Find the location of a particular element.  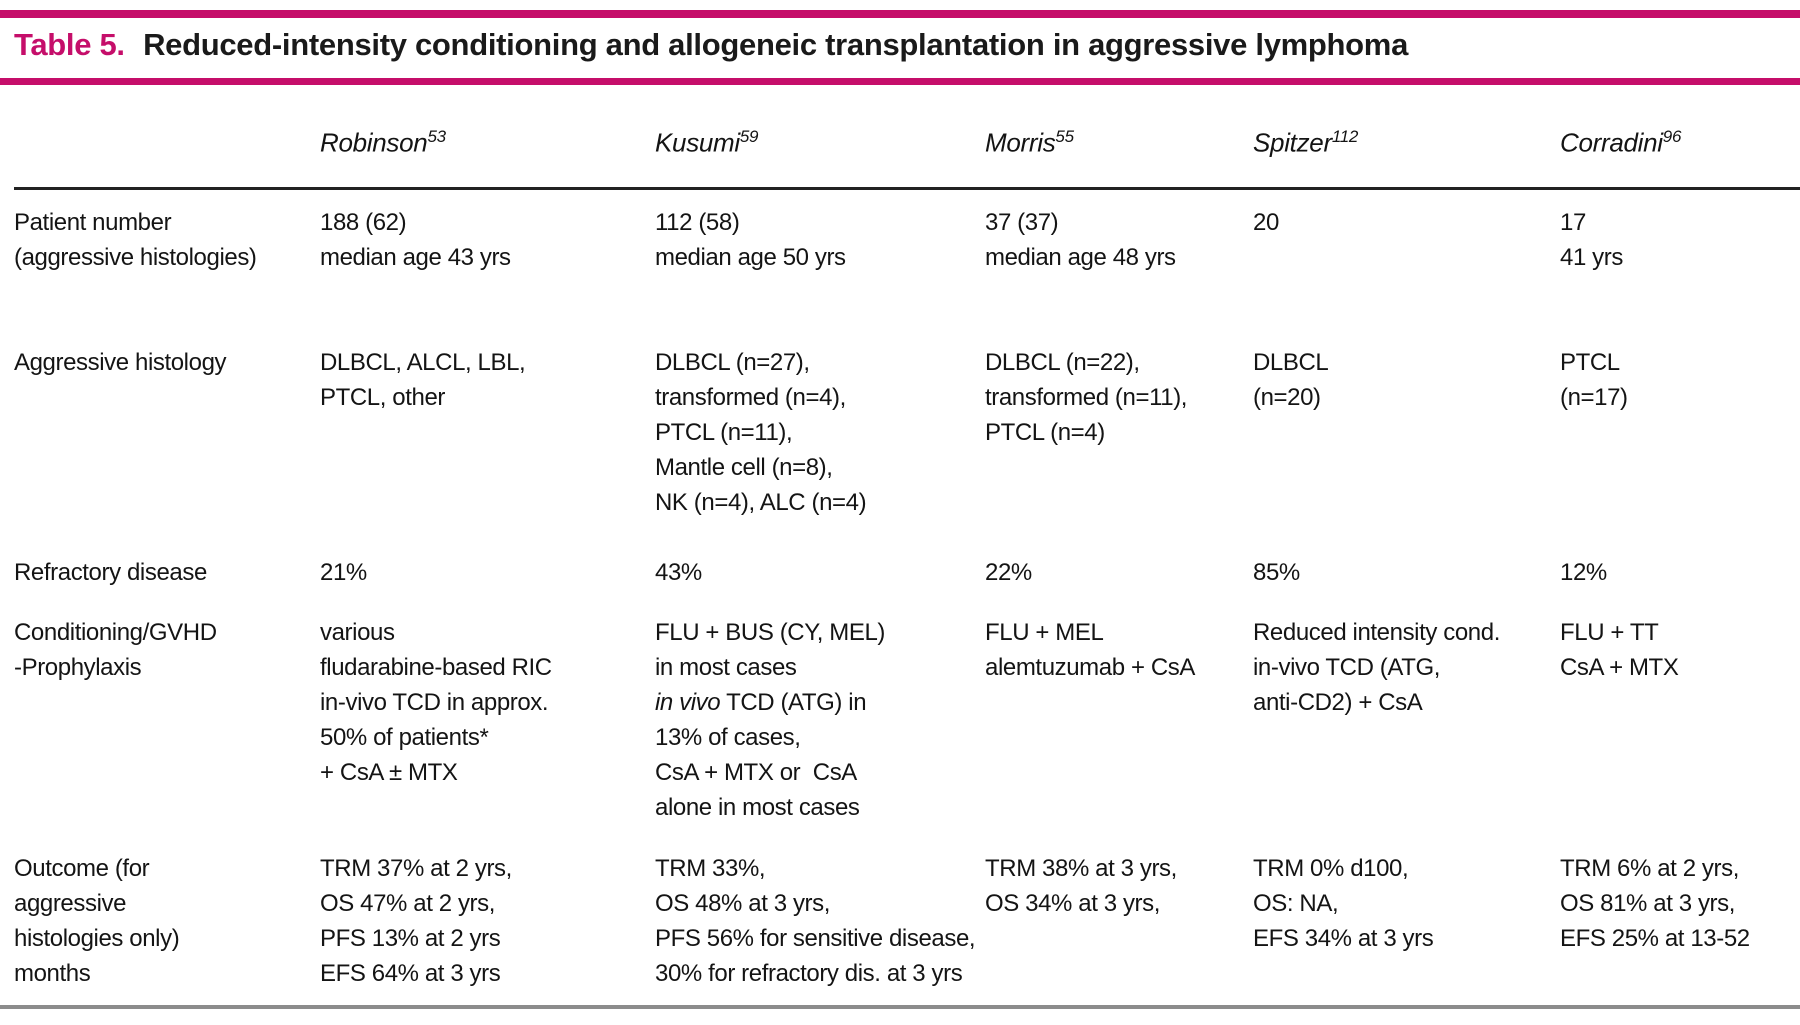

column-header-corradini: Corradini96 is located at coordinates (1680, 157).